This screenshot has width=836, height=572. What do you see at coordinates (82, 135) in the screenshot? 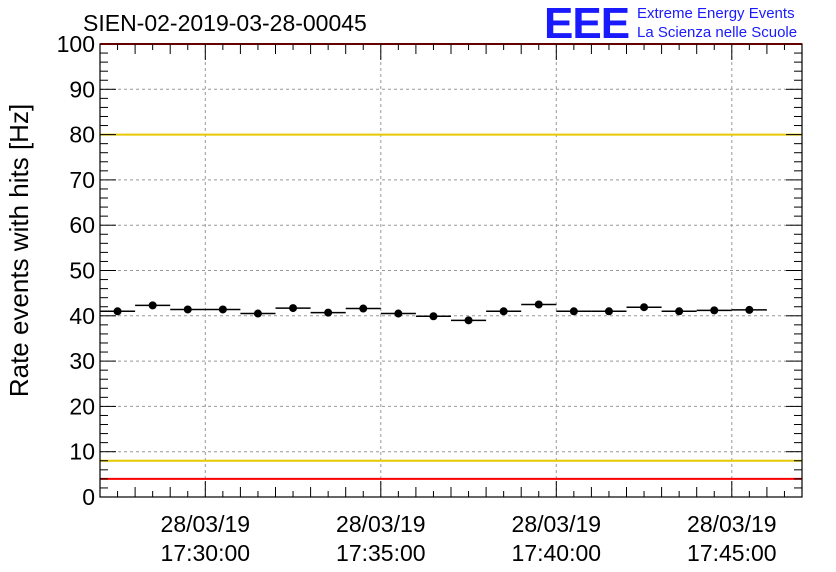
I see `y-tick-label: 80` at bounding box center [82, 135].